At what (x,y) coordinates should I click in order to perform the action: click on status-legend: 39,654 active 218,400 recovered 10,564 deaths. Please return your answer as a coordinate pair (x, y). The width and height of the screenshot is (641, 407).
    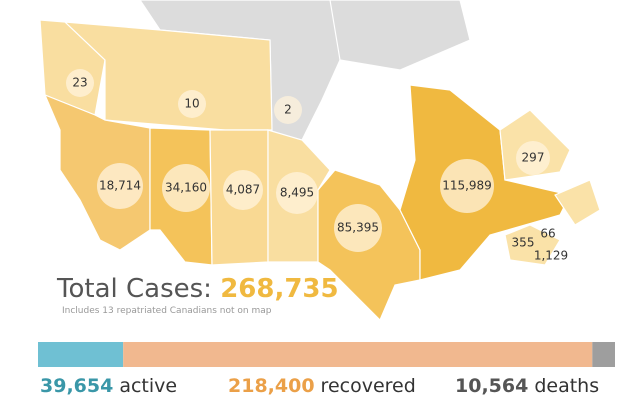
    Looking at the image, I should click on (319, 386).